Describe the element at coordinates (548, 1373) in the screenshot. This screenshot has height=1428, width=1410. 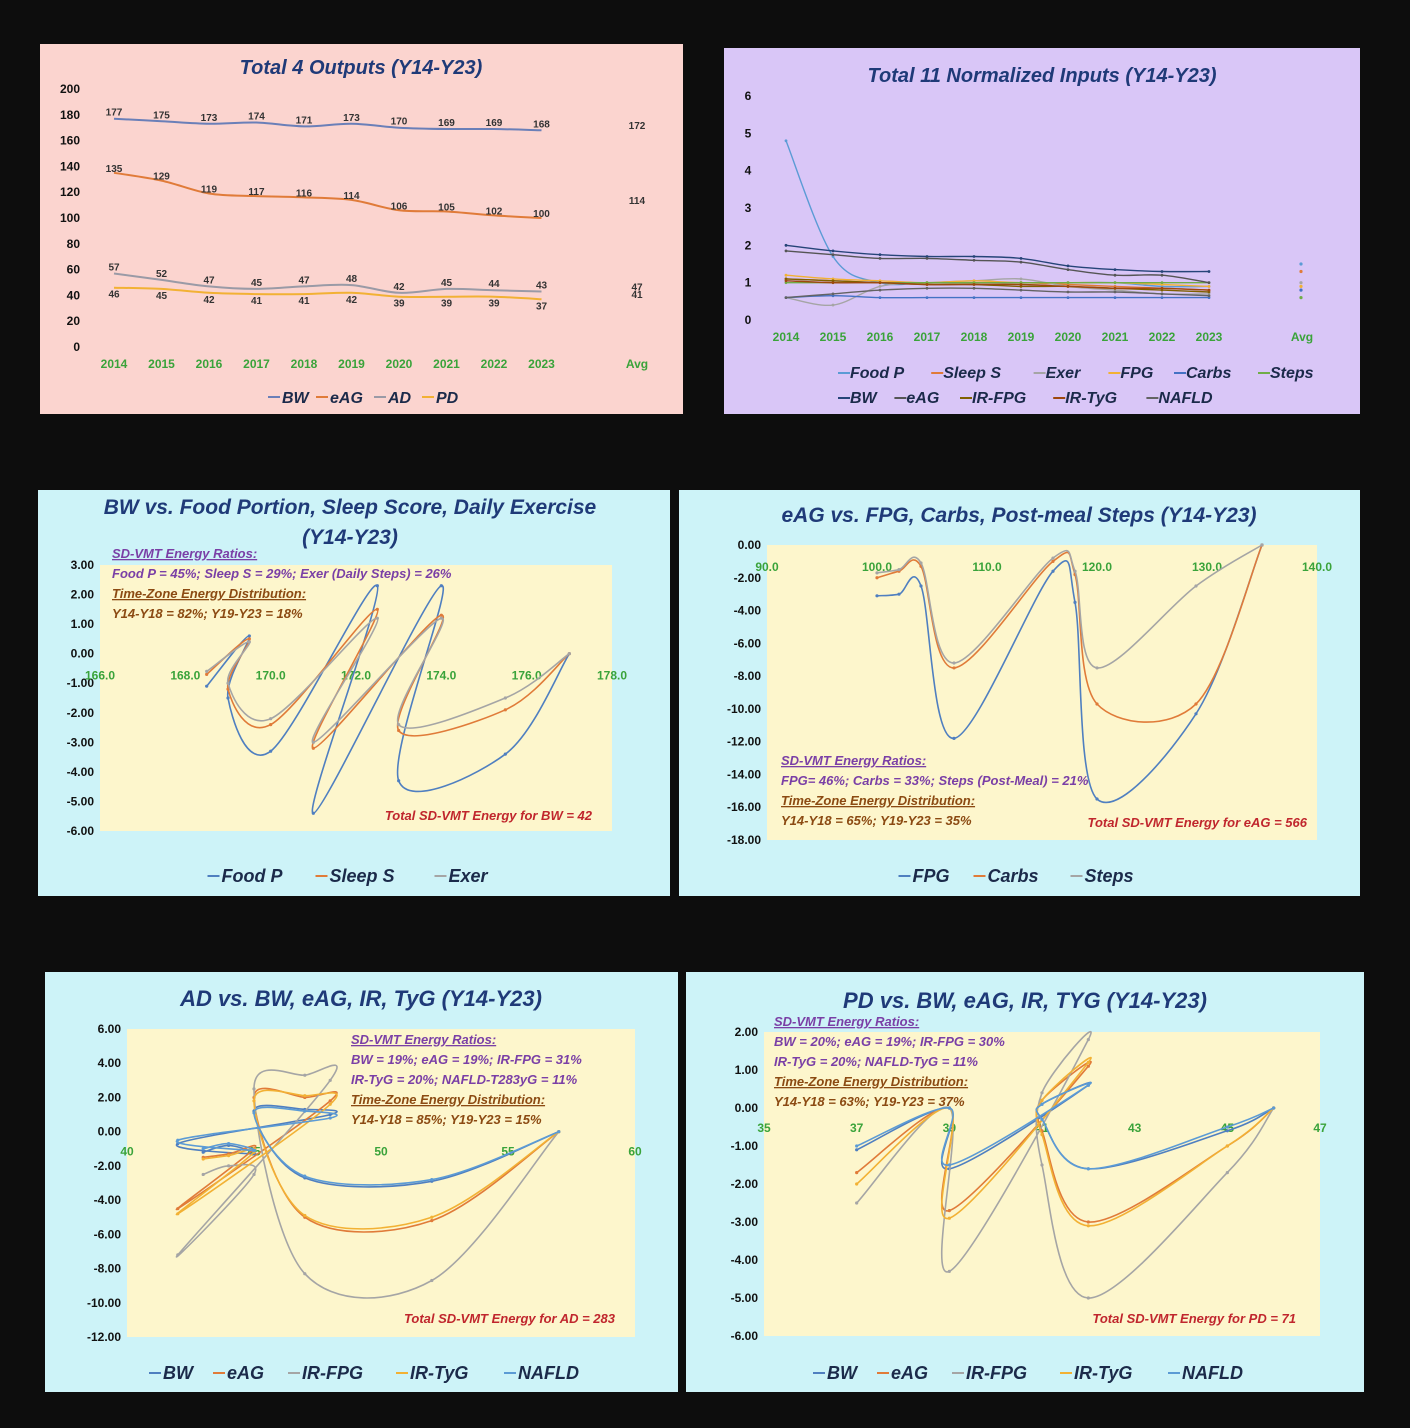
I see `legend-label-nafld: NAFLD` at that location.